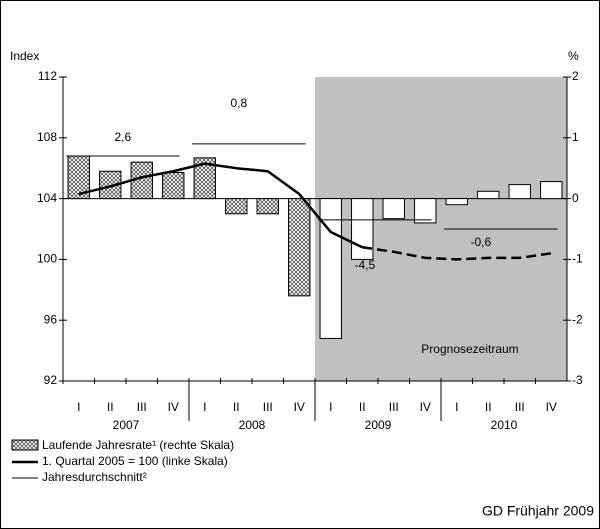 Image resolution: width=600 pixels, height=529 pixels. Describe the element at coordinates (51, 380) in the screenshot. I see `y-tick-label: 92` at that location.